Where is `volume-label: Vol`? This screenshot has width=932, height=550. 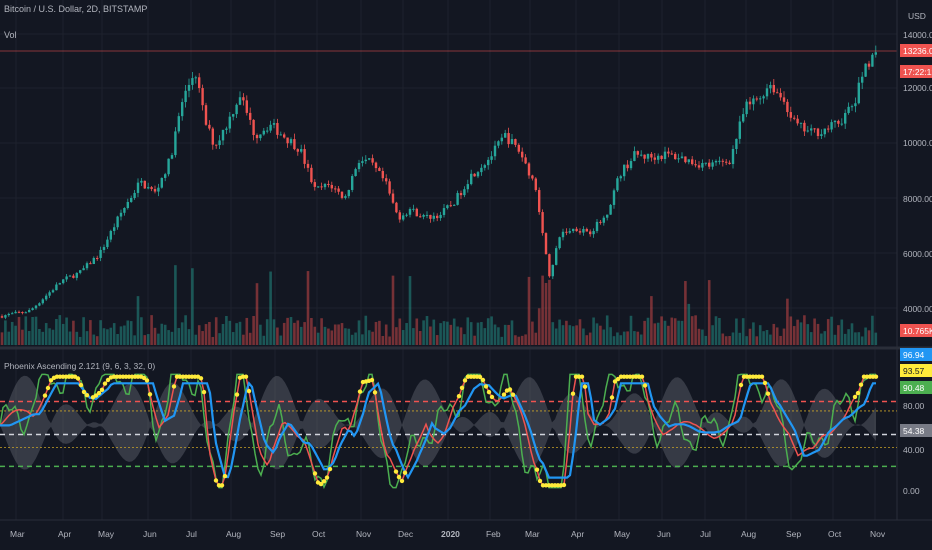
volume-label: Vol is located at coordinates (10, 35).